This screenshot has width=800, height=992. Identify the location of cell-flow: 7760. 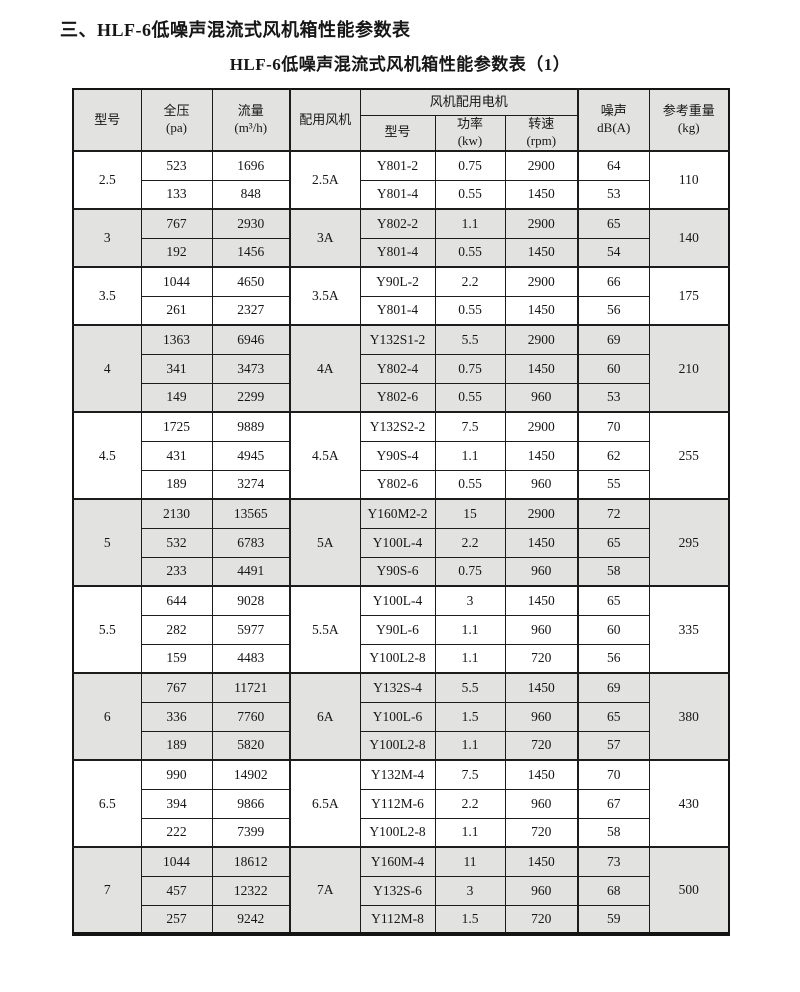
(251, 716).